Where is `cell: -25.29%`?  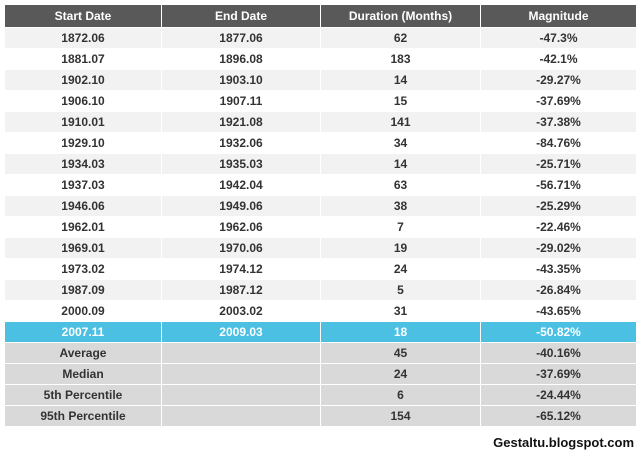
cell: -25.29% is located at coordinates (558, 206).